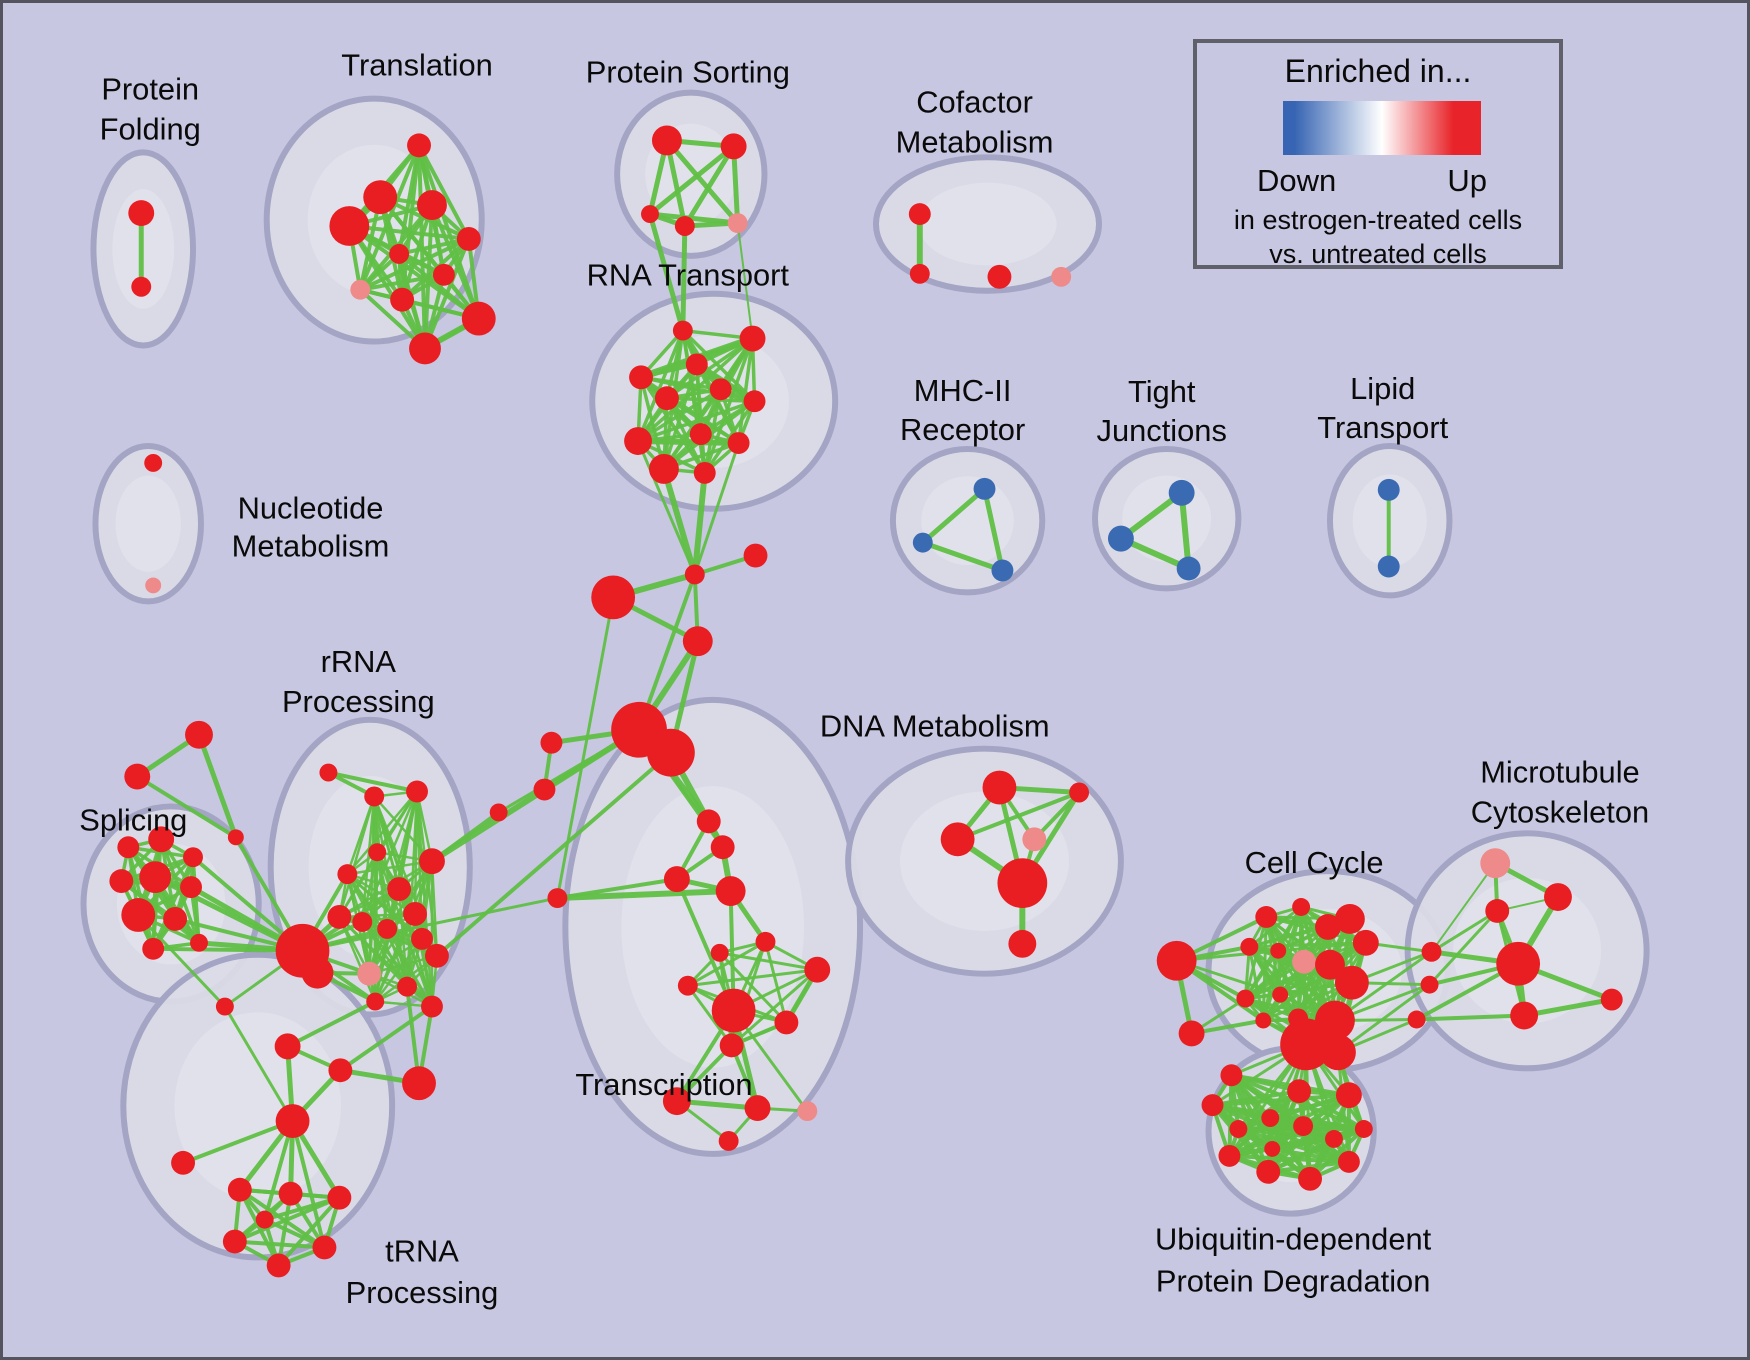 This screenshot has width=1750, height=1360. What do you see at coordinates (153, 948) in the screenshot?
I see `node-sp8` at bounding box center [153, 948].